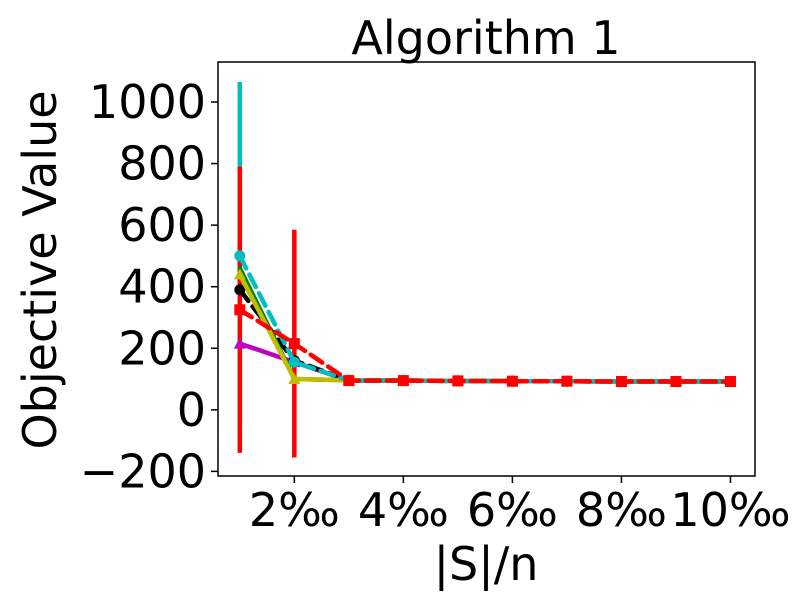 Image resolution: width=808 pixels, height=606 pixels. What do you see at coordinates (730, 510) in the screenshot?
I see `x-tick-label: 10‰` at bounding box center [730, 510].